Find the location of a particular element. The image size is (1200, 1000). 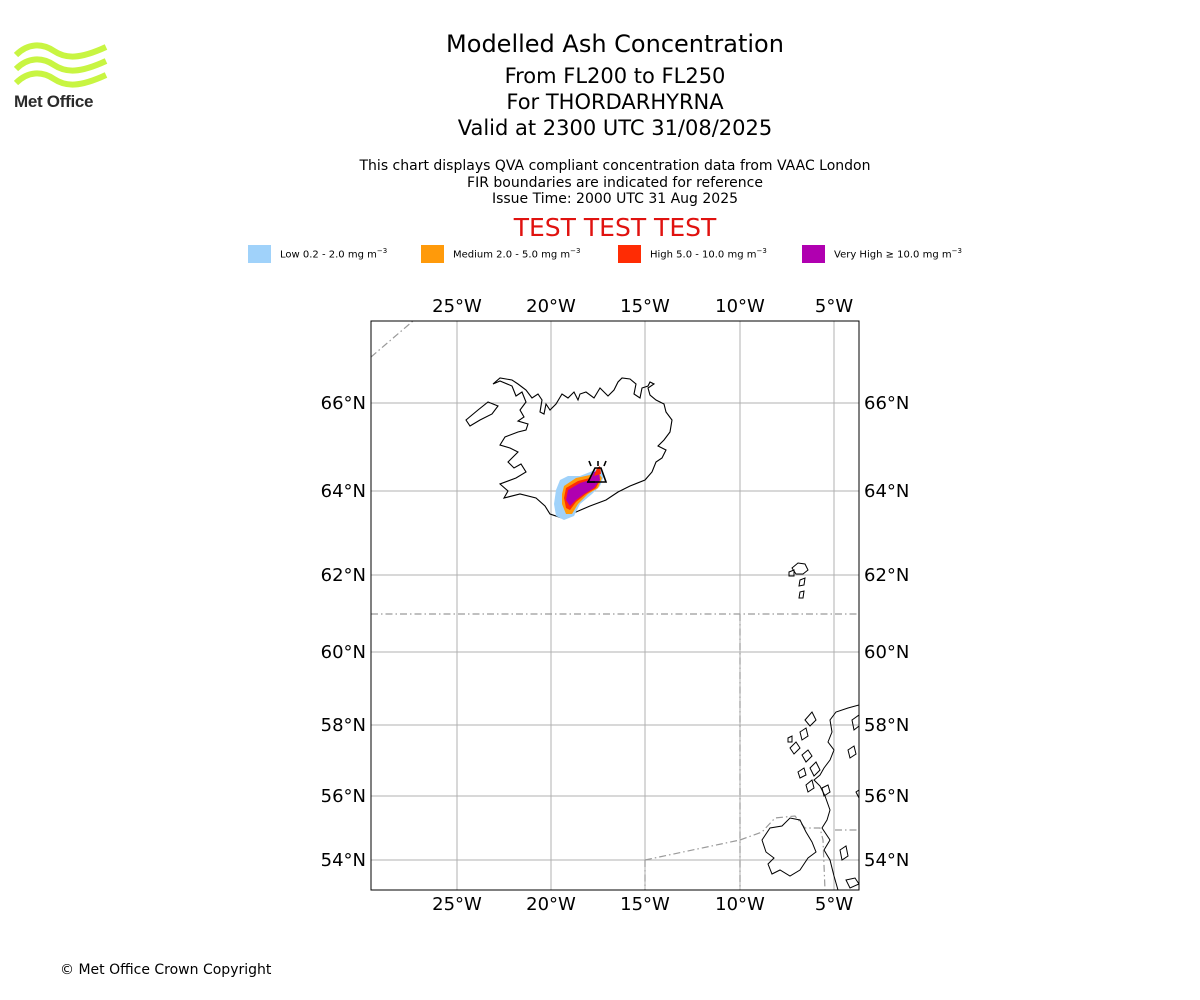

legend-item-medium: Medium 2.0 - 5.0 mg m−3 is located at coordinates (500, 254).